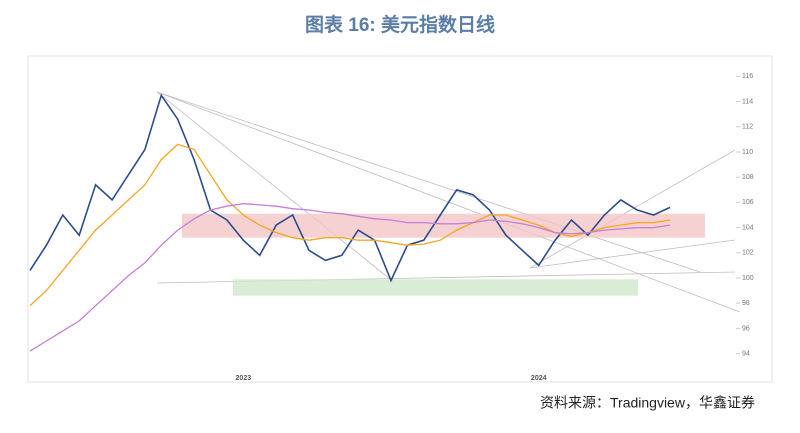 This screenshot has width=800, height=433. What do you see at coordinates (746, 353) in the screenshot?
I see `y-tick-label: 94` at bounding box center [746, 353].